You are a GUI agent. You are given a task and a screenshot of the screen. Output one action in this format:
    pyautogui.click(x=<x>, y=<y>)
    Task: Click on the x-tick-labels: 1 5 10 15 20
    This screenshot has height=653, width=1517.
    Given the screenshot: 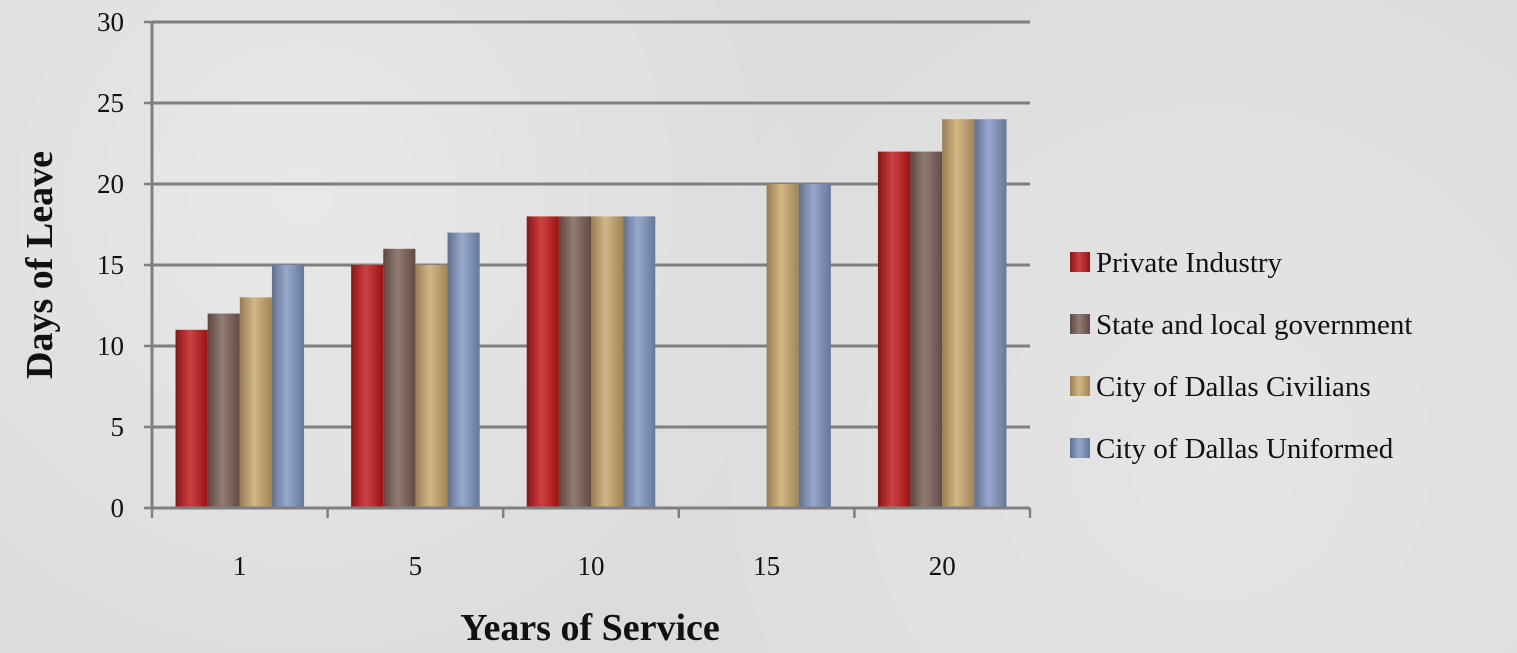 What is the action you would take?
    pyautogui.click(x=594, y=566)
    